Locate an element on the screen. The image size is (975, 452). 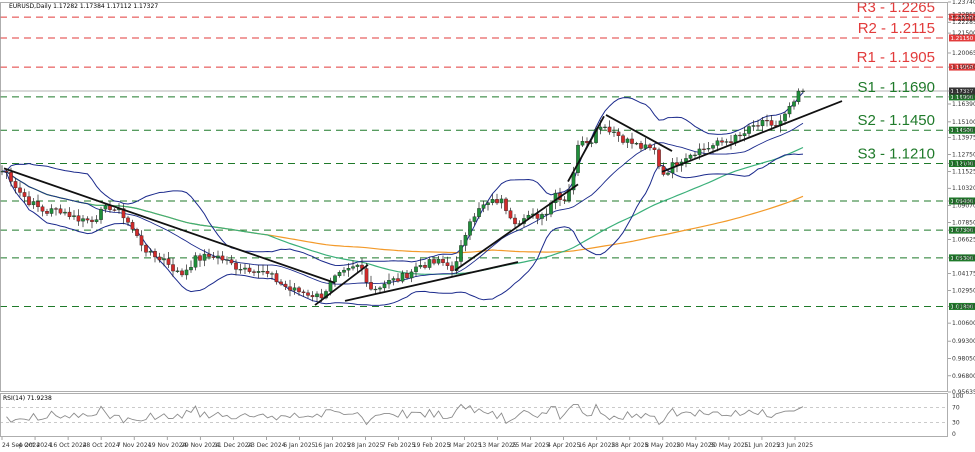
y-tick-label-6: 1.19050 is located at coordinates (963, 67).